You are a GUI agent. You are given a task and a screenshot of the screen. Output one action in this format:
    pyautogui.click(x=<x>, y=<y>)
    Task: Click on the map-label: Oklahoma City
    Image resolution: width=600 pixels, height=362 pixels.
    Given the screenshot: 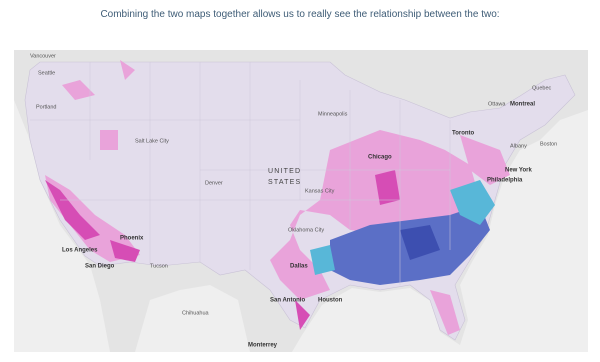 What is the action you would take?
    pyautogui.click(x=306, y=230)
    